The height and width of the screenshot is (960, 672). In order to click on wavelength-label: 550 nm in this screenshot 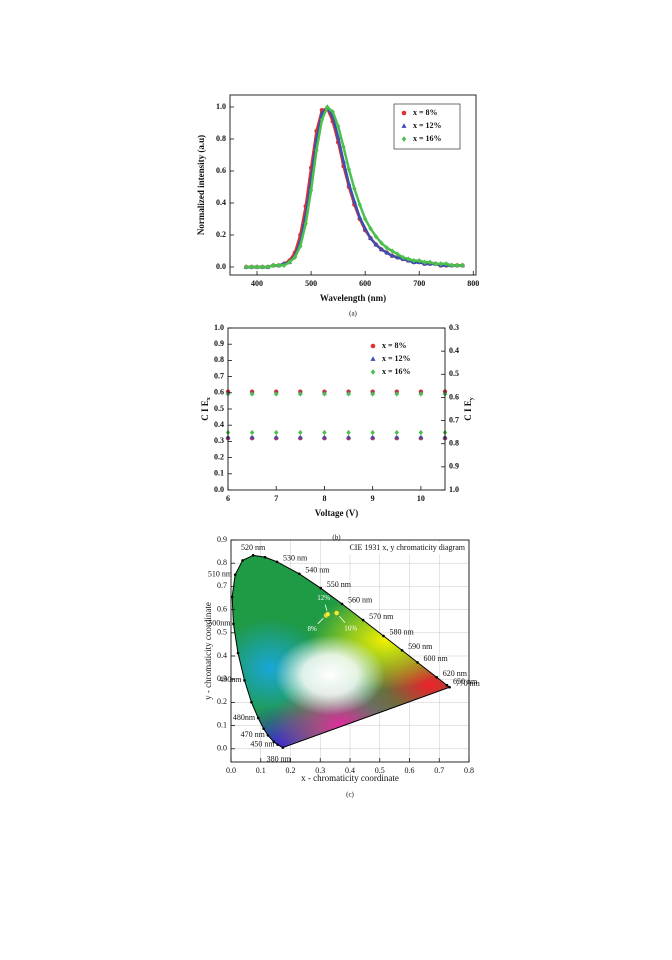, I will do `click(339, 584)`.